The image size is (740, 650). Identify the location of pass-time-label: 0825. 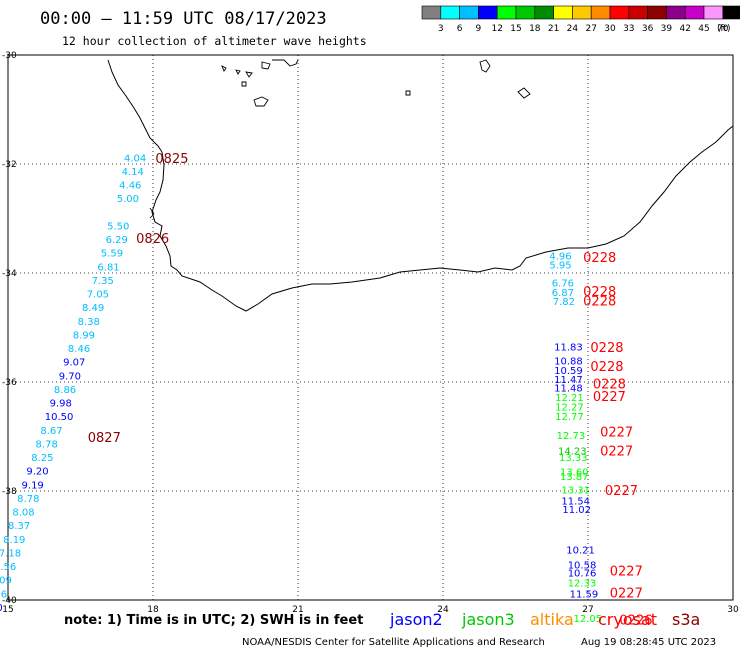
(171, 159).